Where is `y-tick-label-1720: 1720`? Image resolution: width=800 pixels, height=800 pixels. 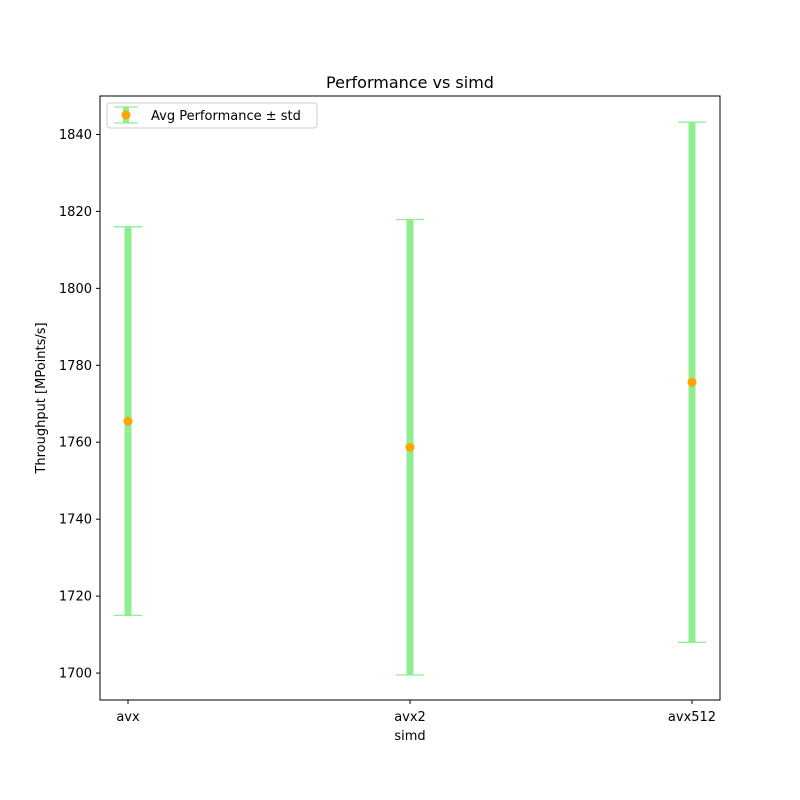
y-tick-label-1720: 1720 is located at coordinates (75, 597).